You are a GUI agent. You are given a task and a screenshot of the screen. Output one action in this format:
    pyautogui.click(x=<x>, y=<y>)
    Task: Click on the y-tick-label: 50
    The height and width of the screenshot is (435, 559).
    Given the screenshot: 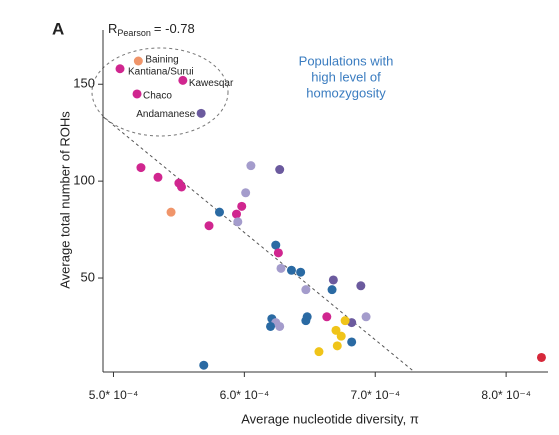 What is the action you would take?
    pyautogui.click(x=88, y=276)
    